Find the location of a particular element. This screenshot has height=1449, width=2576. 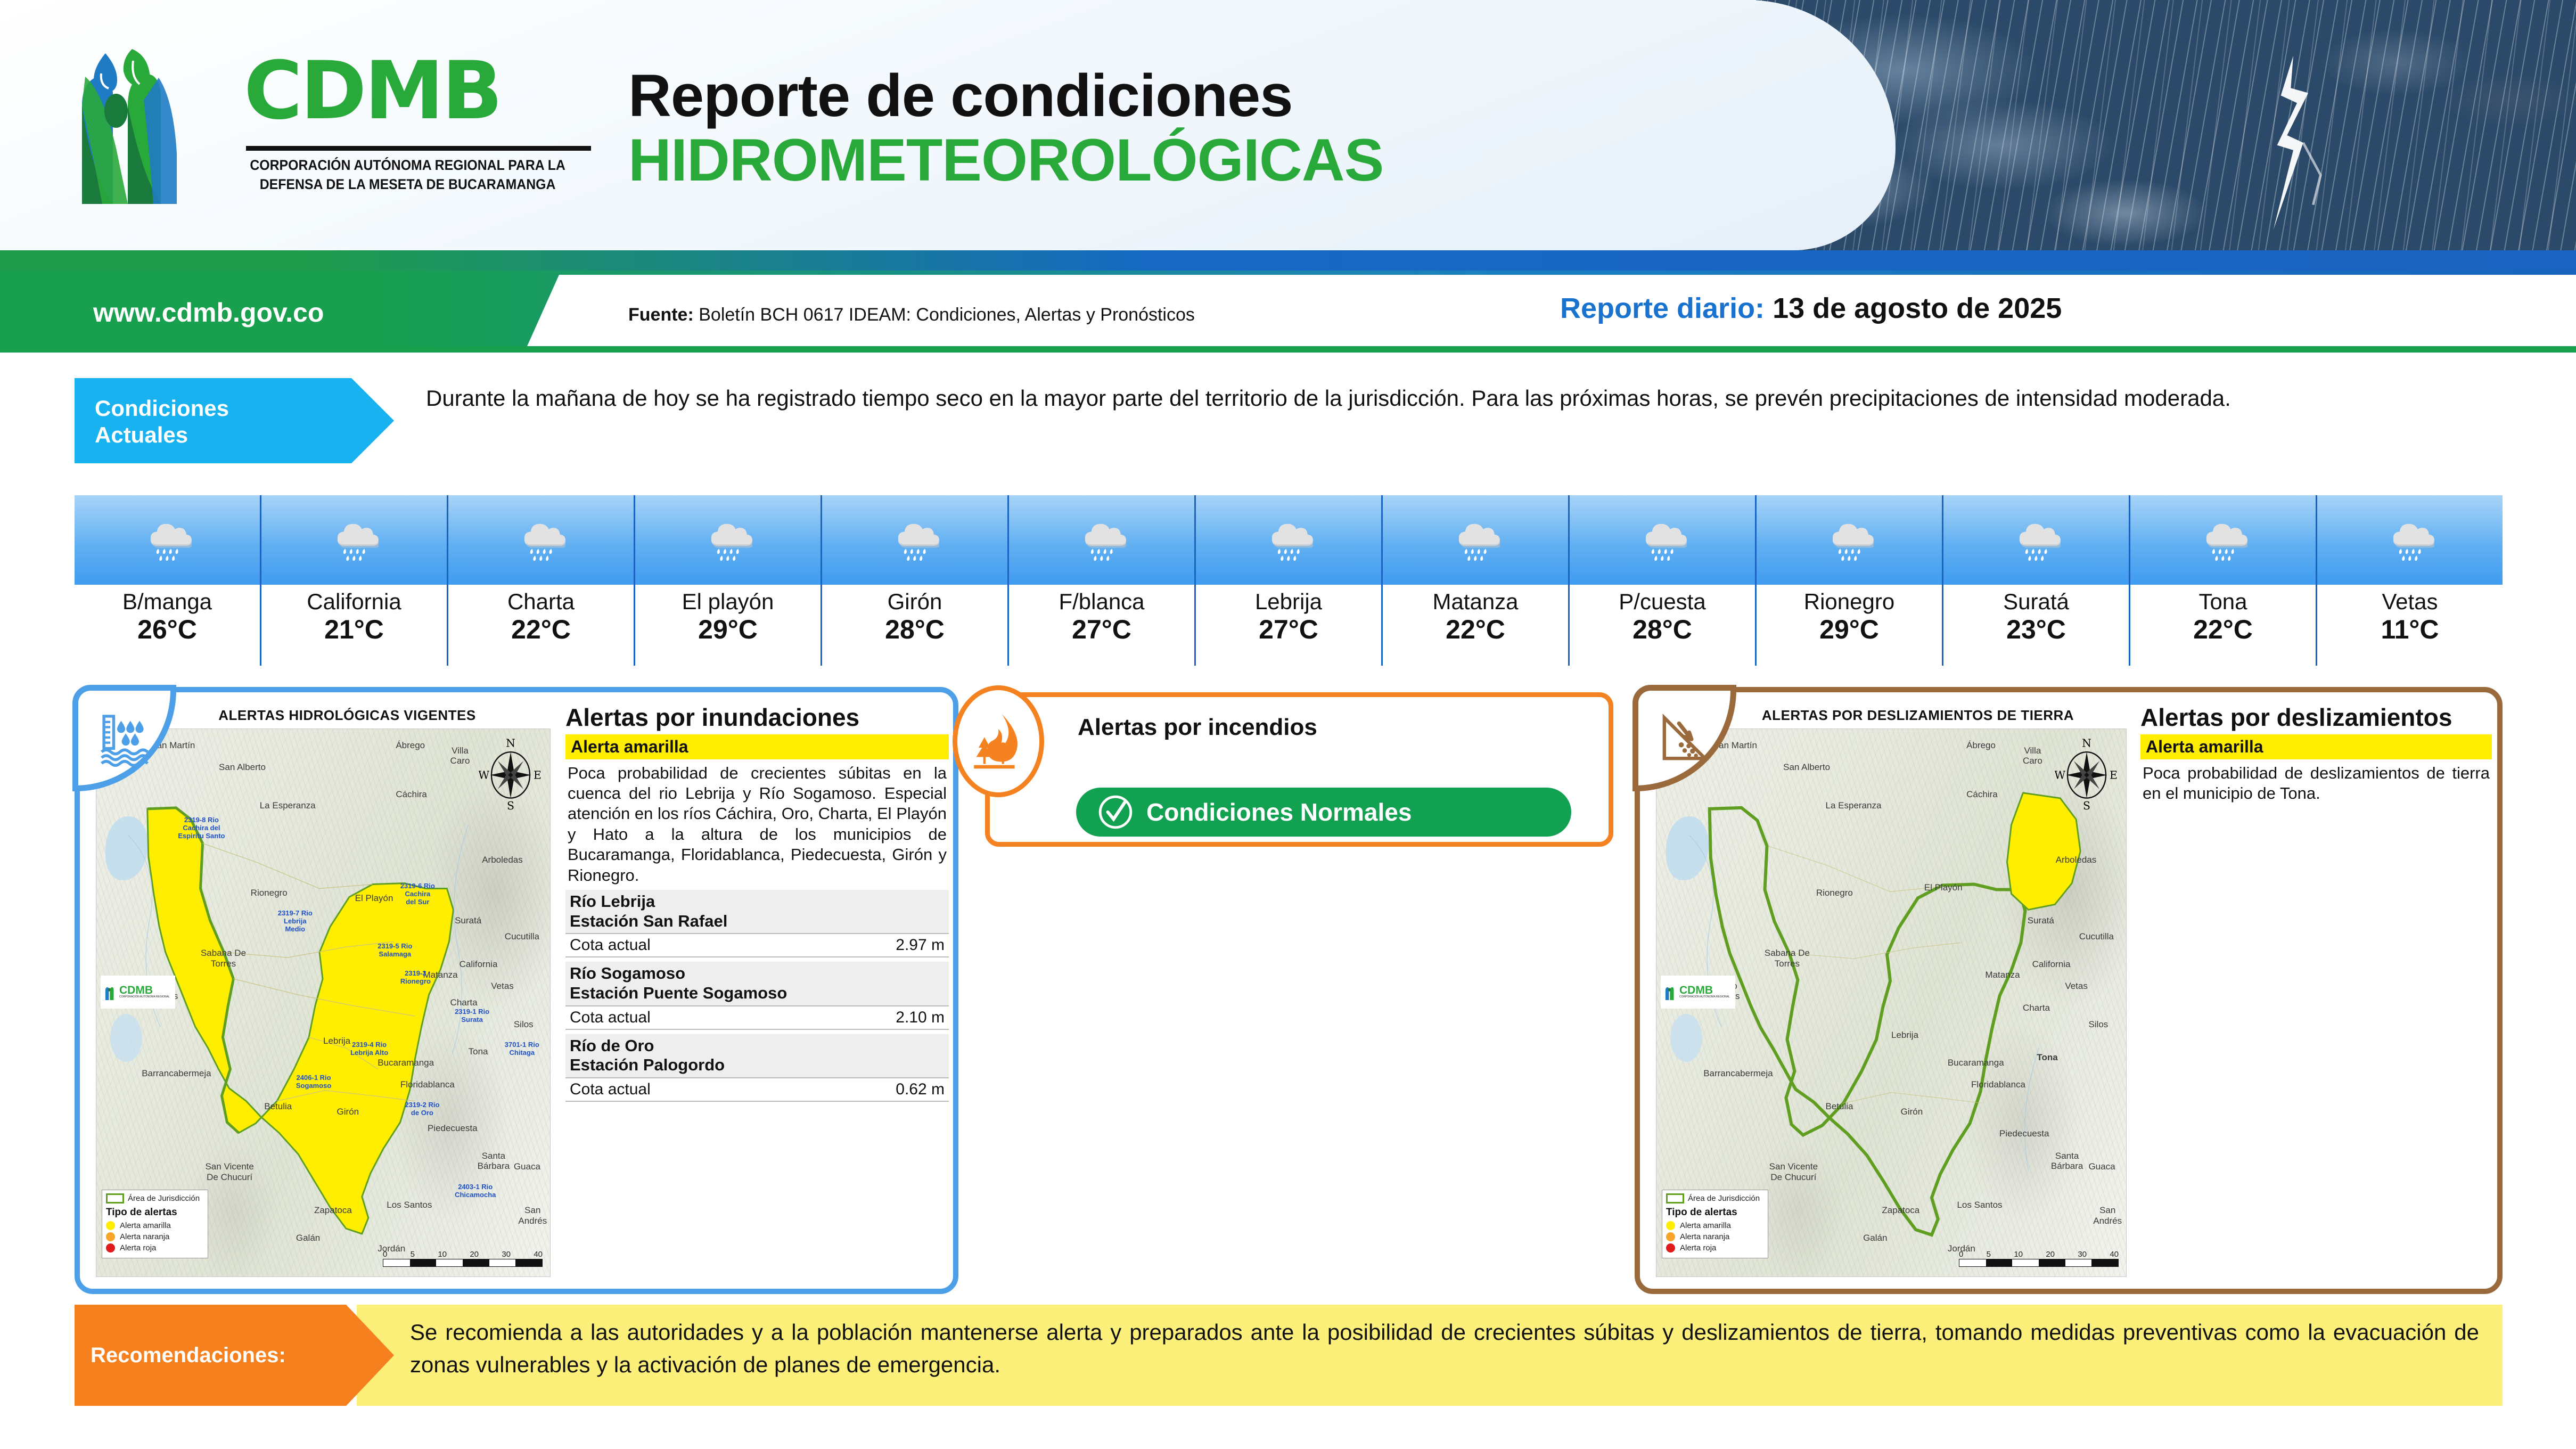

weather-cell: P/cuesta 28°C is located at coordinates (1663, 580).